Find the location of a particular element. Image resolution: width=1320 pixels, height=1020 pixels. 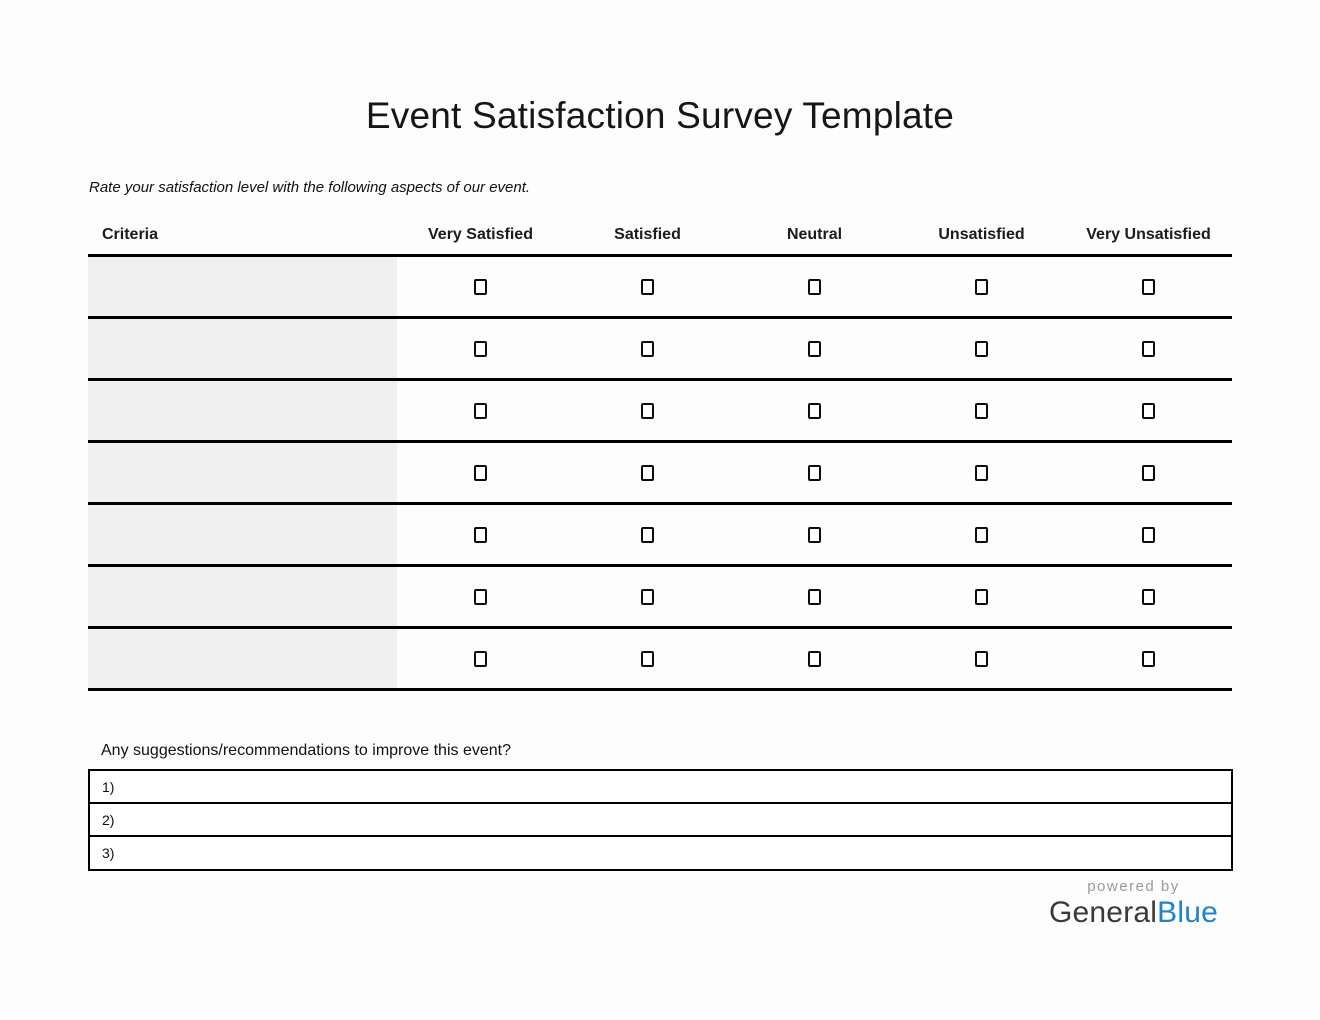

brand-footer: powered by GeneralBlue is located at coordinates (1133, 904).